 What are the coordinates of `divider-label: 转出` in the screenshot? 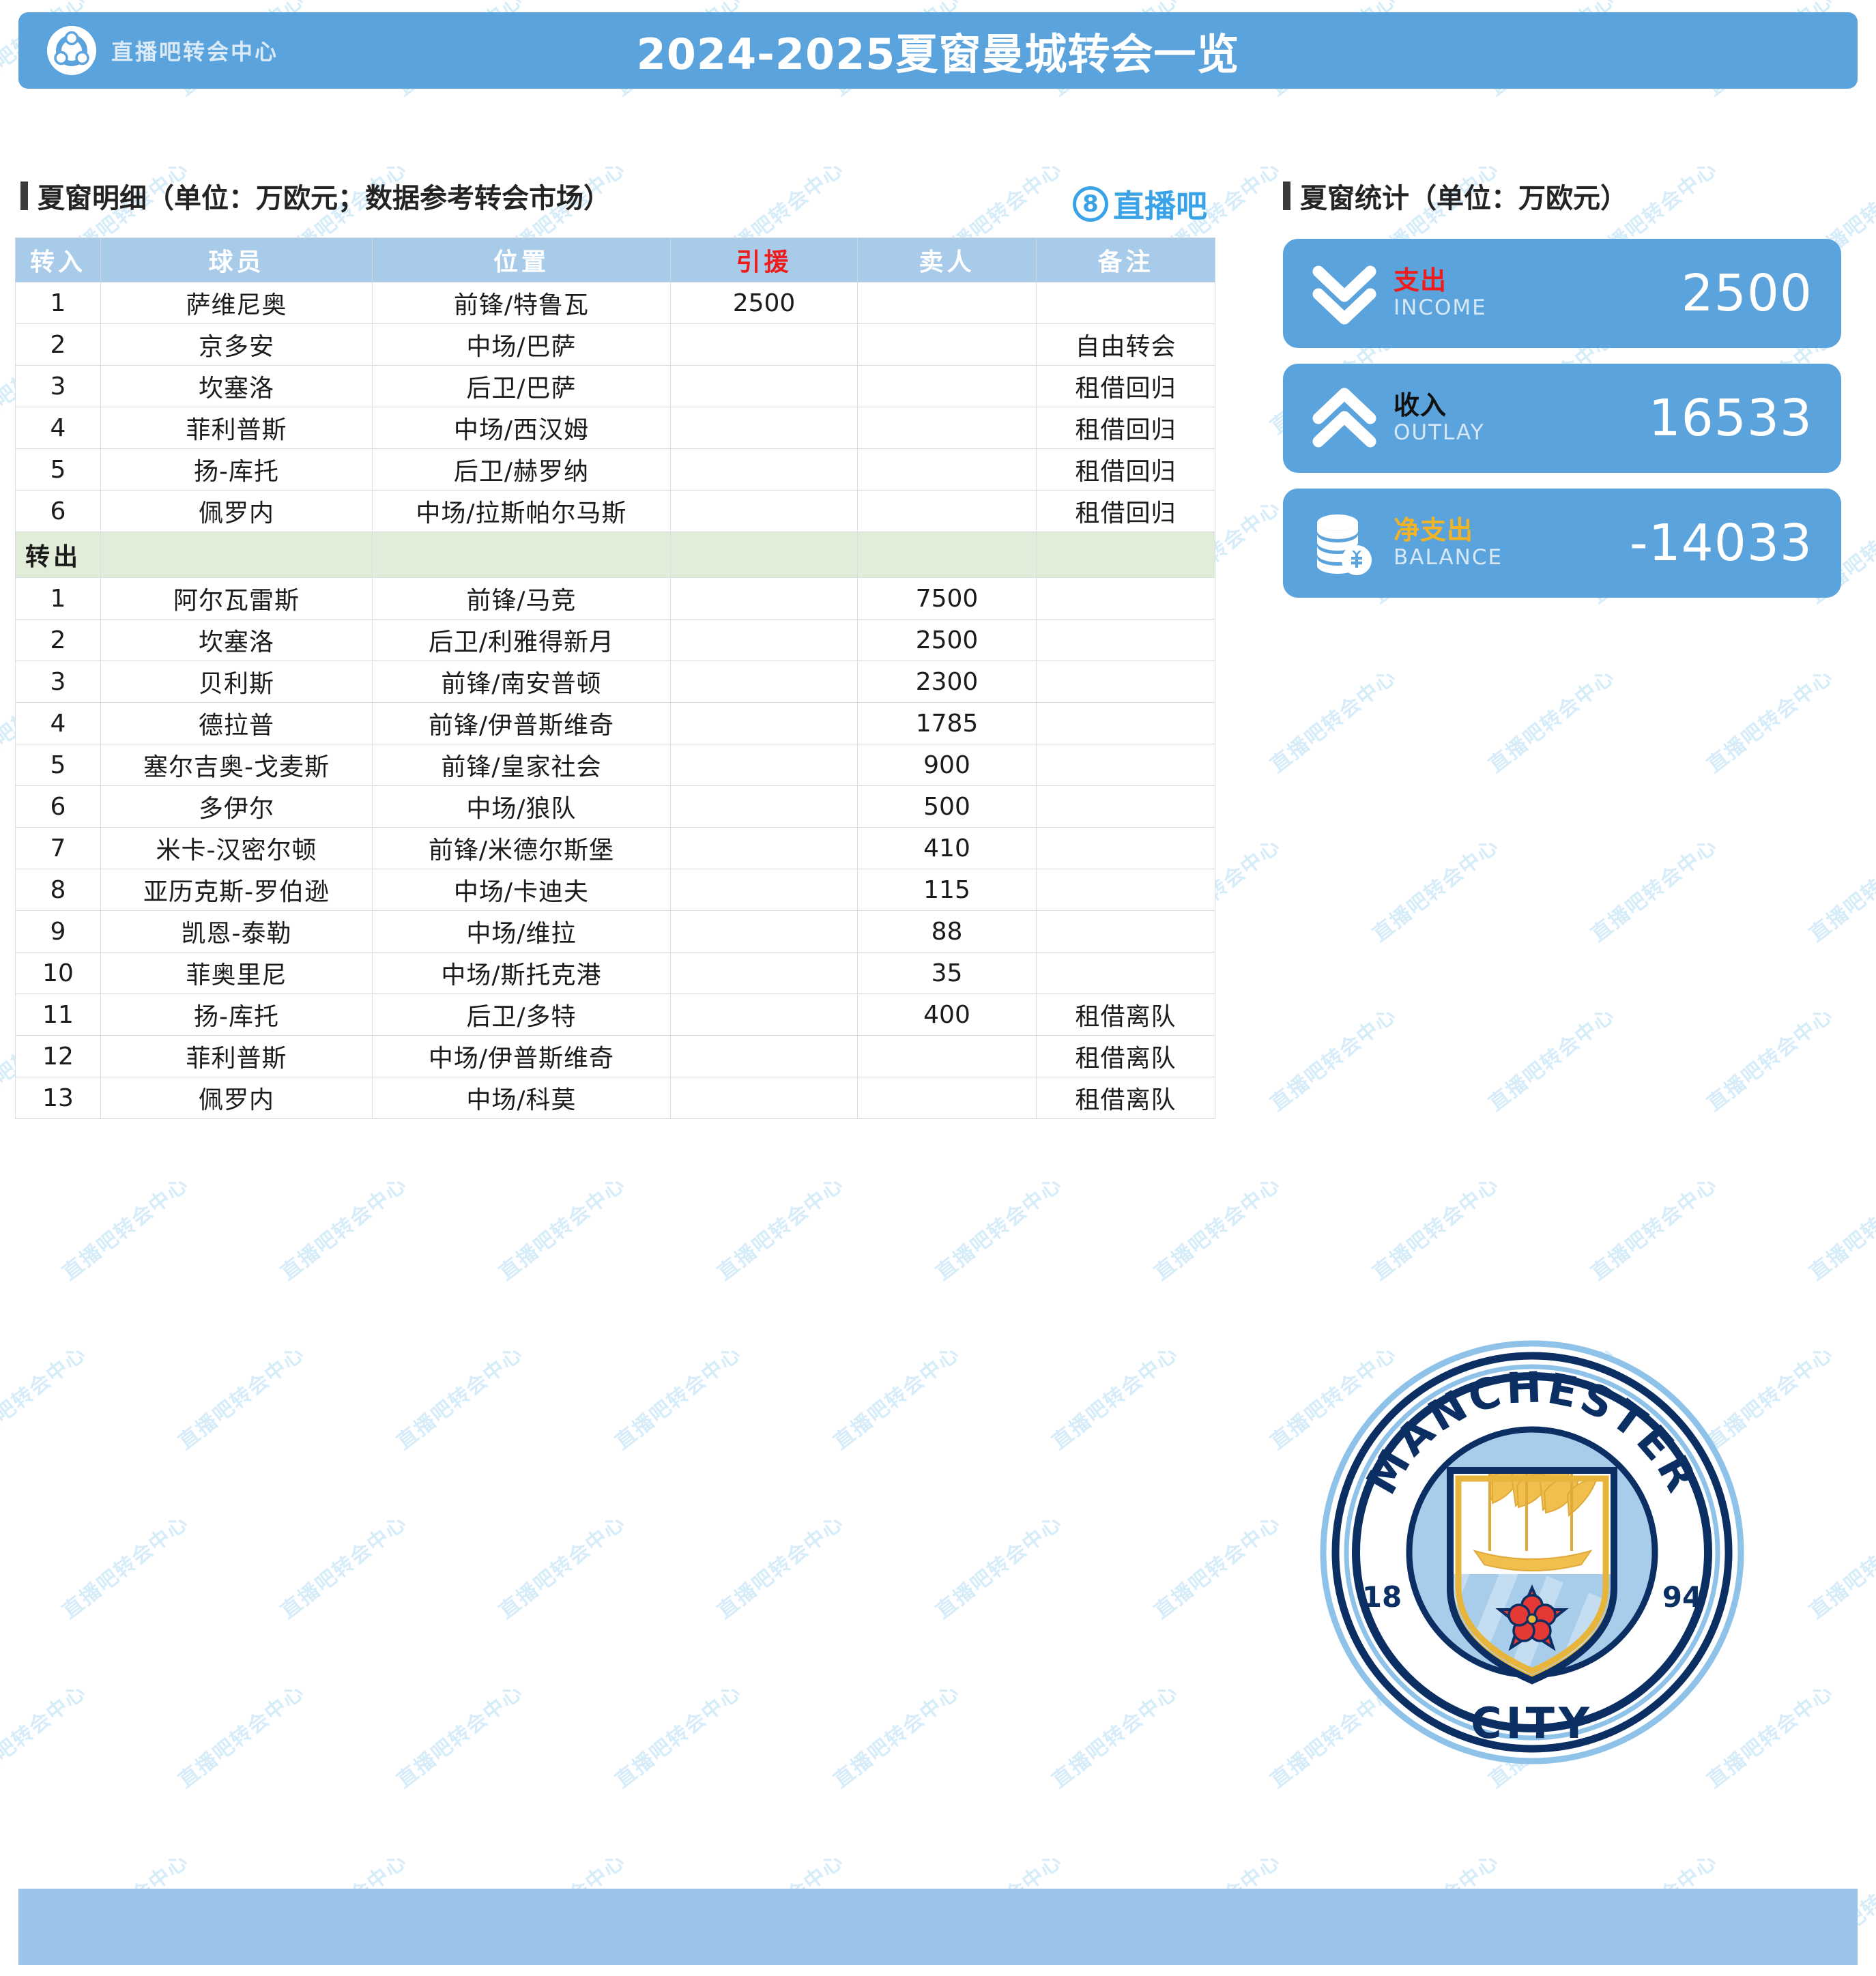 It's located at (58, 555).